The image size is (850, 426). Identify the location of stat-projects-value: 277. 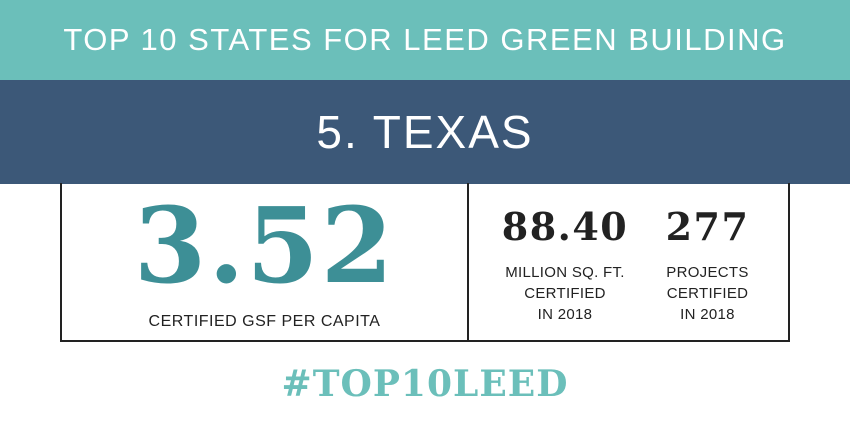
(707, 226).